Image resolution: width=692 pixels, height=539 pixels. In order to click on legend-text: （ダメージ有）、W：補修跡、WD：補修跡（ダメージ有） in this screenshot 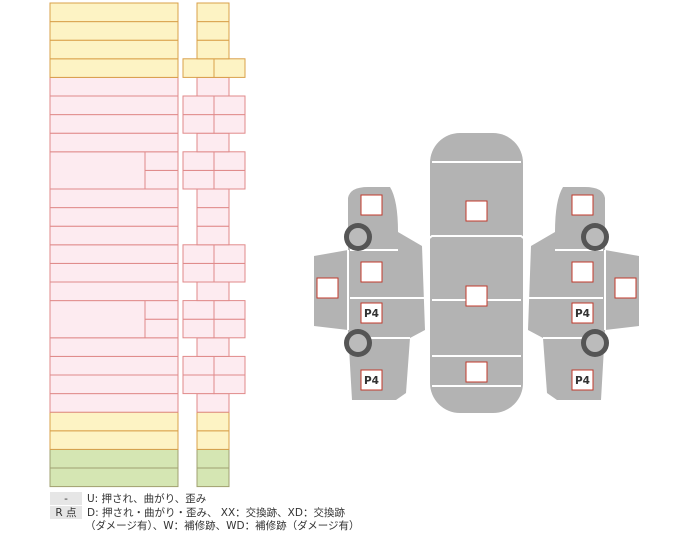, I will do `click(222, 525)`.